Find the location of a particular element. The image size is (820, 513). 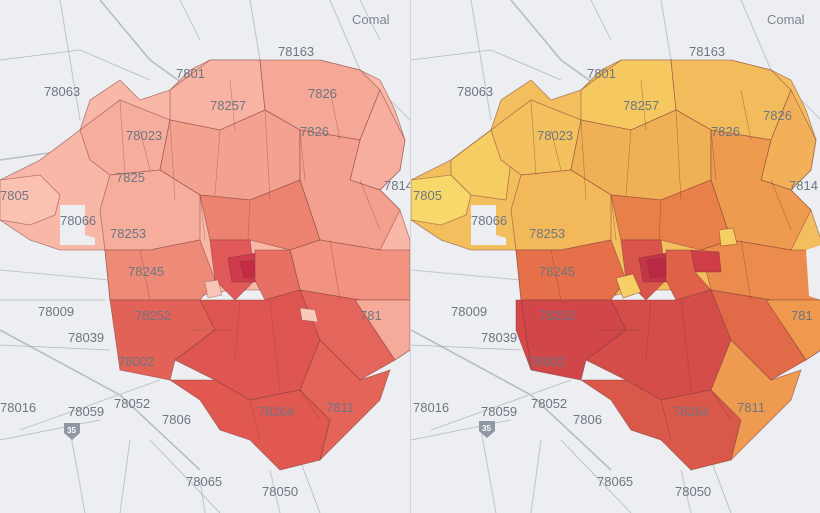

left-label-78059: 78059 is located at coordinates (86, 411).